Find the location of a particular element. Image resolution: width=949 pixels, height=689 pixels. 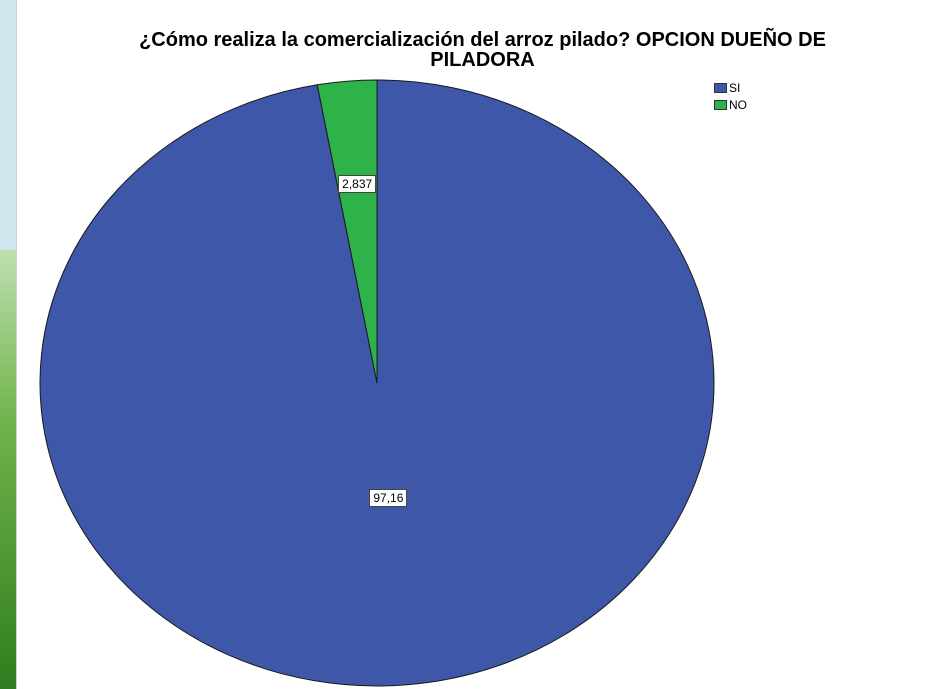

pie-slice-no is located at coordinates (347, 231).